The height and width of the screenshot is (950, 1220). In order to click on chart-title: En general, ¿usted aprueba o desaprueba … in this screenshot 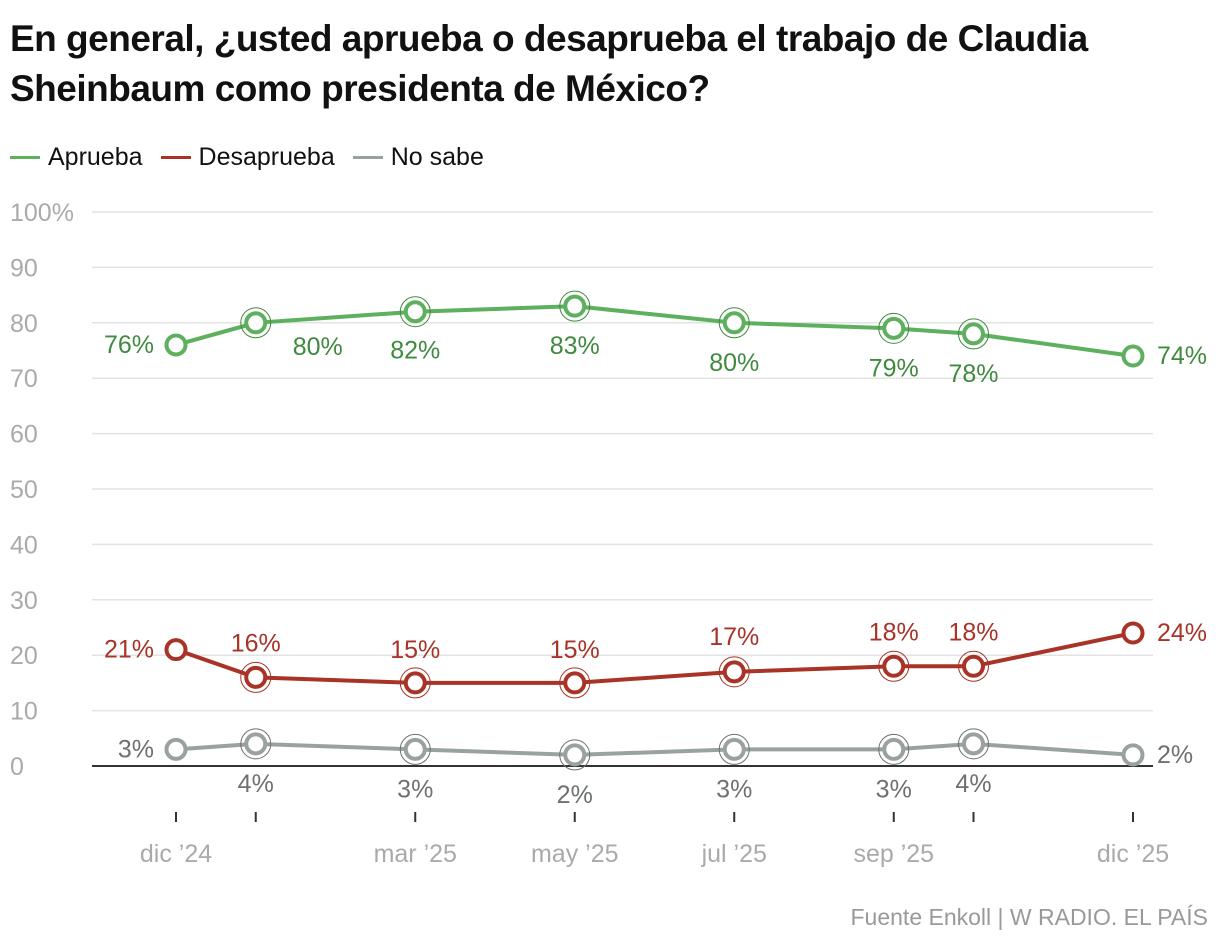, I will do `click(549, 63)`.